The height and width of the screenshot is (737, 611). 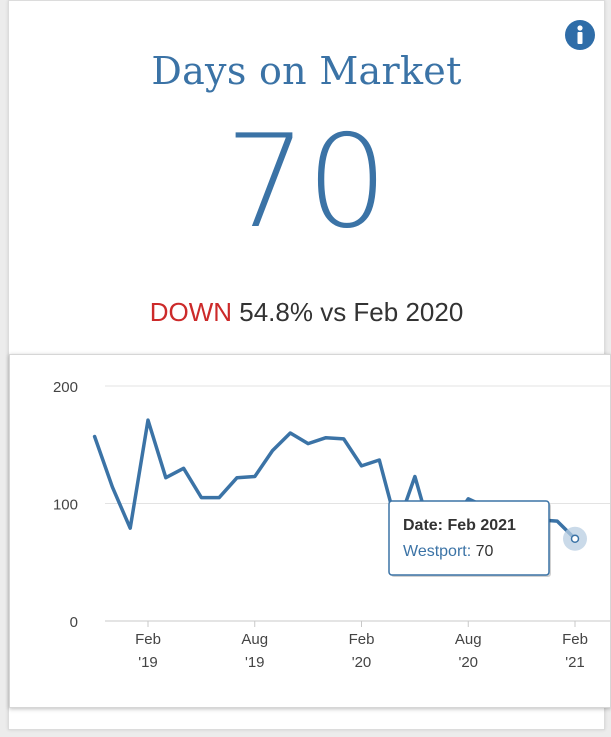 I want to click on tooltip-value: Westport: 70, so click(x=448, y=551).